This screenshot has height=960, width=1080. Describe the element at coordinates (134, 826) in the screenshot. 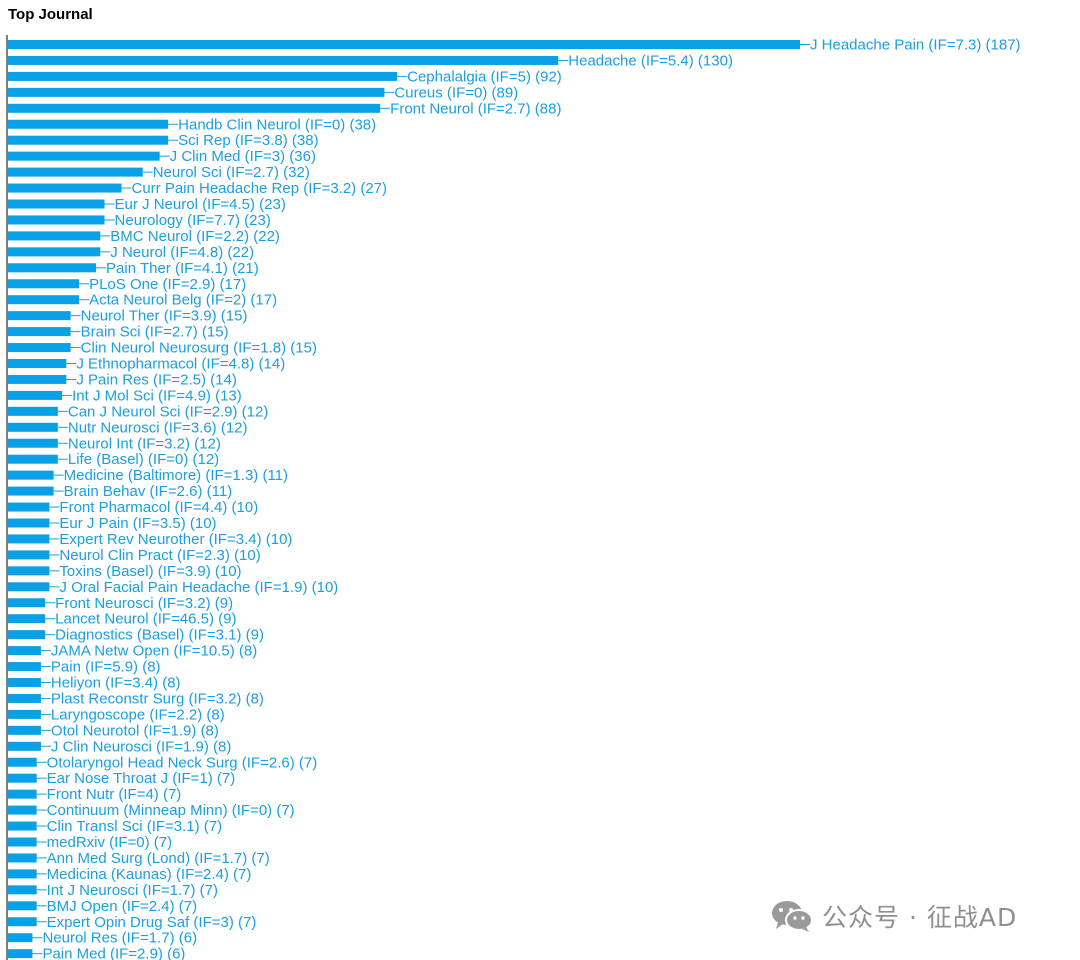

I see `bar-label: Clin Transl Sci (IF=3.1) (7)` at that location.